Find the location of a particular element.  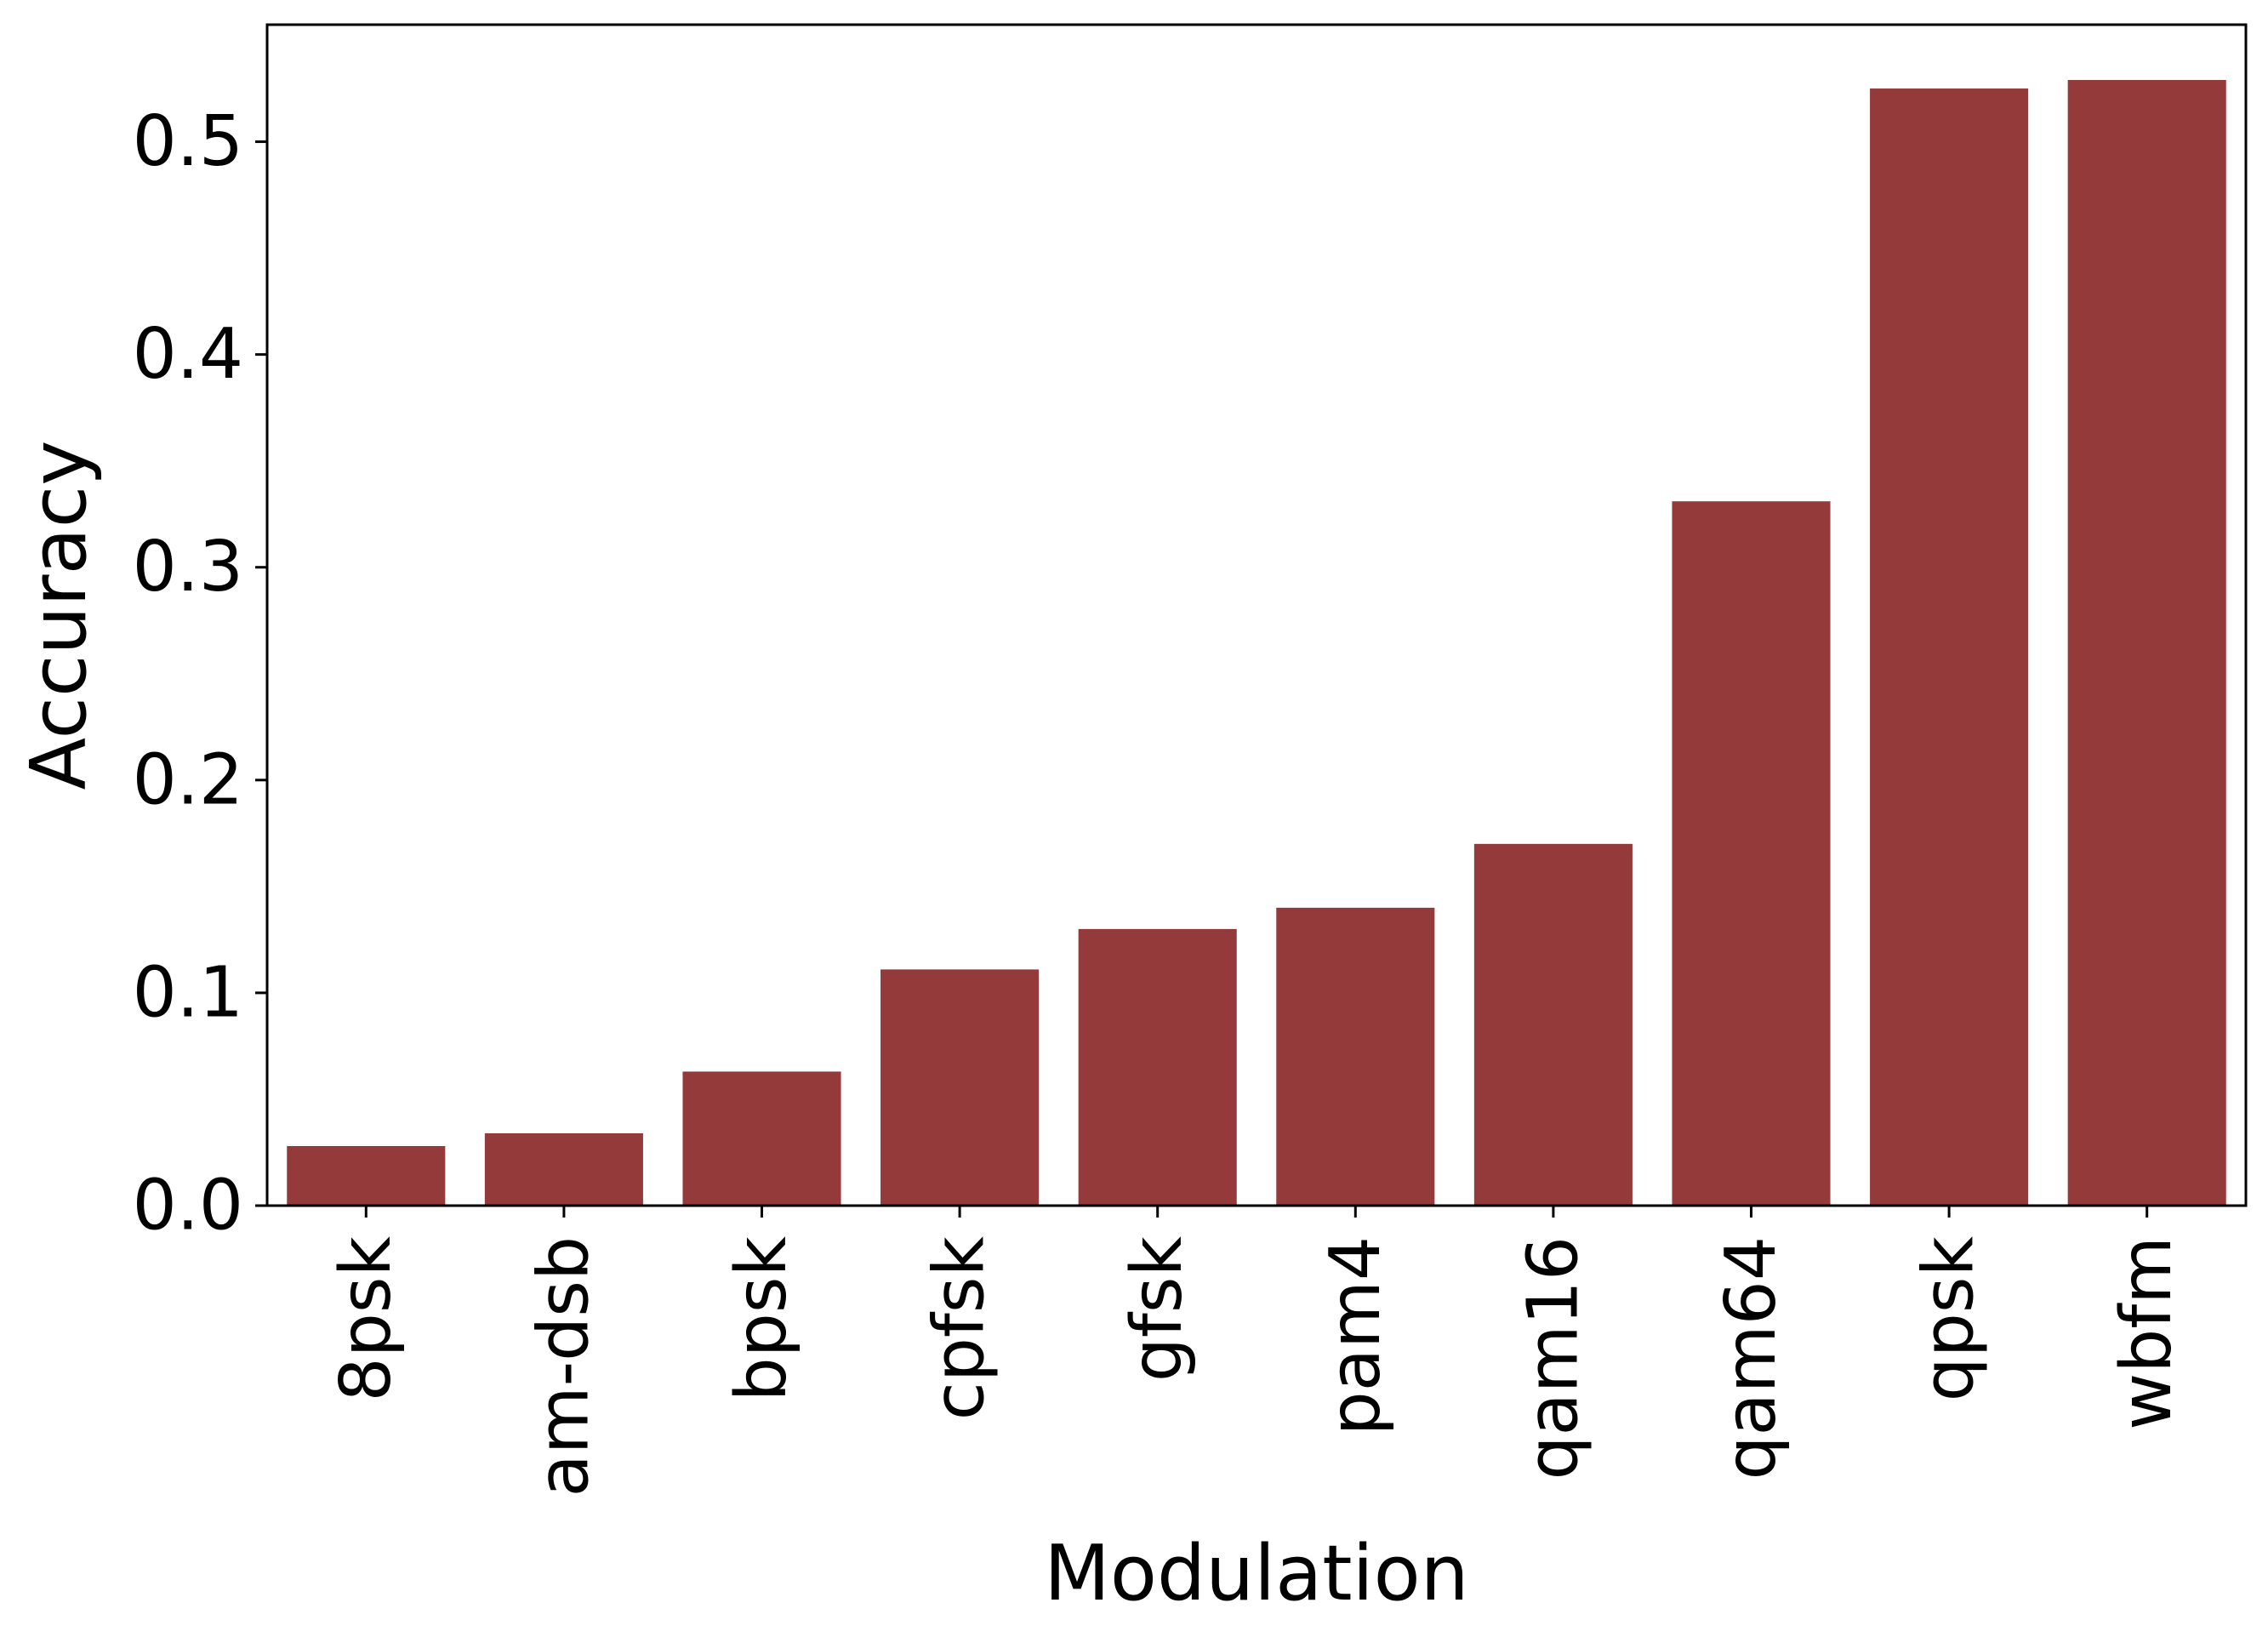

y-axis-label: Accuracy is located at coordinates (59, 615).